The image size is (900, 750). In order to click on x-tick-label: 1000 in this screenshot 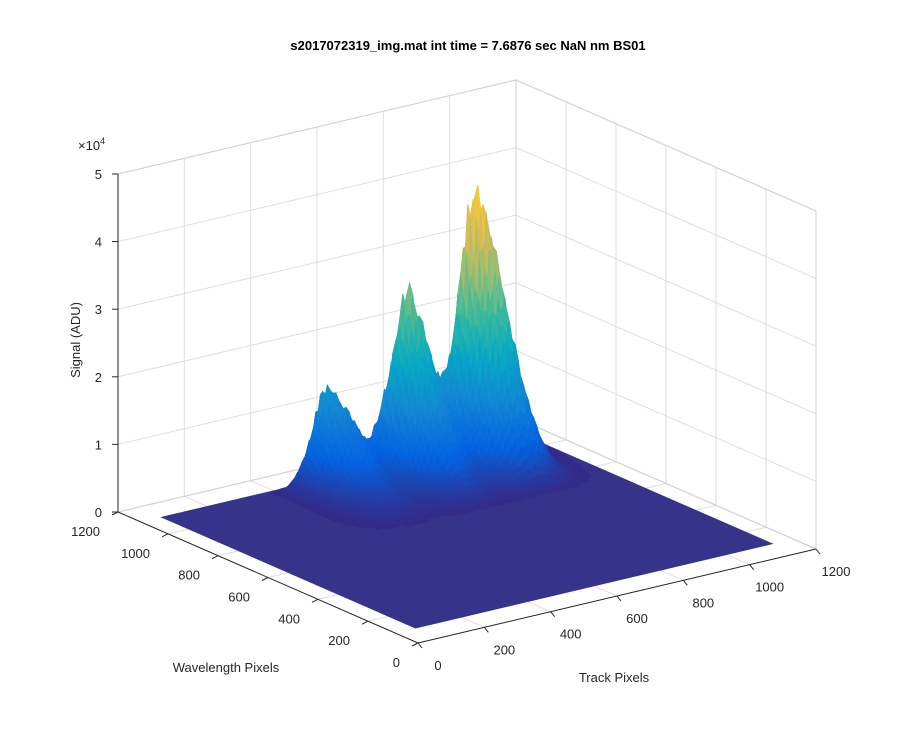, I will do `click(769, 587)`.